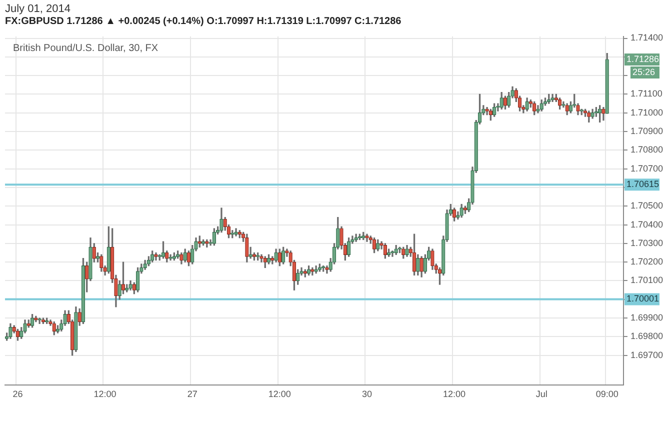 This screenshot has width=670, height=425. Describe the element at coordinates (647, 149) in the screenshot. I see `y-tick-label: 1.70800` at that location.